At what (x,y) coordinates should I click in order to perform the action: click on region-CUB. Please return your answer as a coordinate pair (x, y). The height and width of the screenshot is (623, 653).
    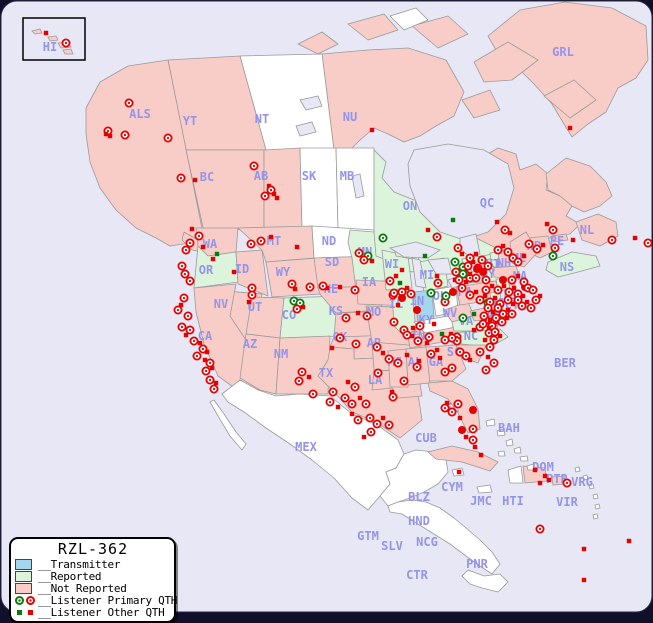
    Looking at the image, I should click on (463, 458).